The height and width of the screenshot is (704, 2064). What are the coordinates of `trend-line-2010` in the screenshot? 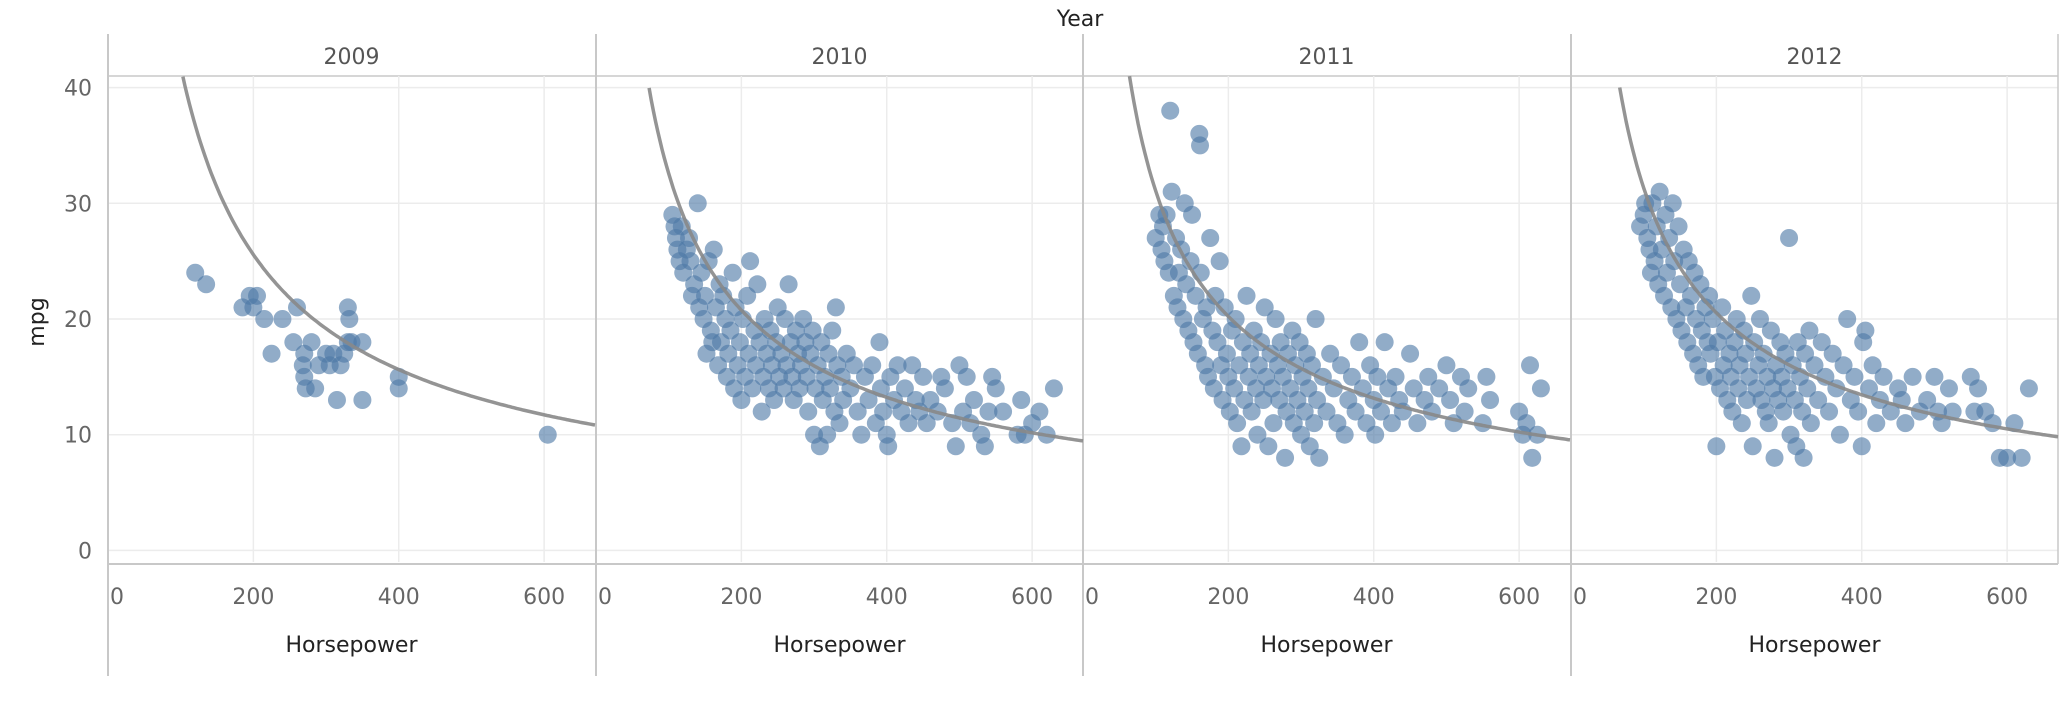 It's located at (865, 265).